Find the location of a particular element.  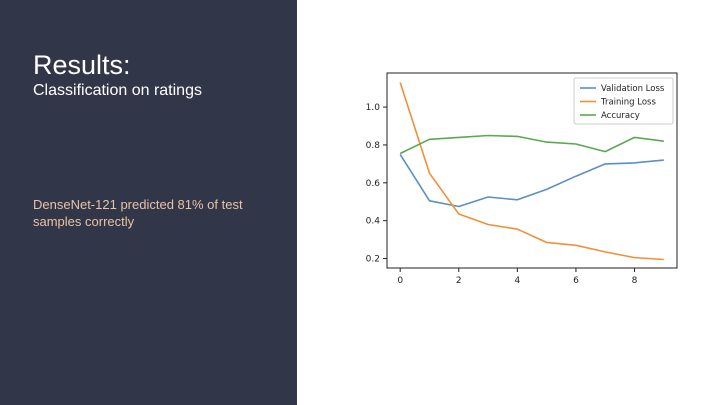

y-tick-label: 0.6 is located at coordinates (373, 184).